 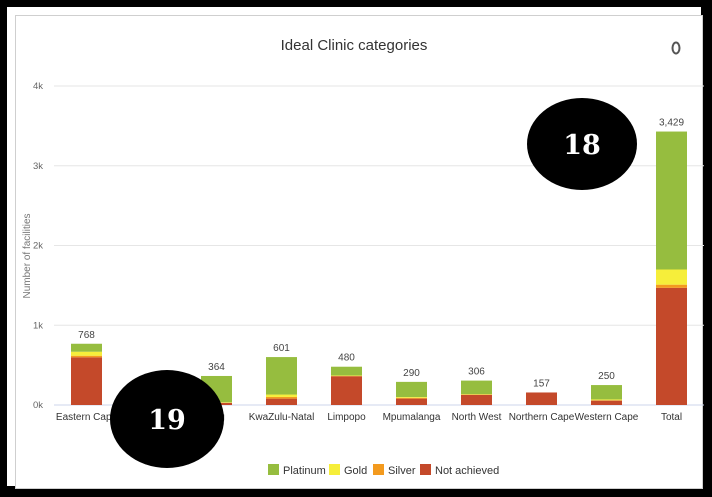 What do you see at coordinates (541, 383) in the screenshot?
I see `data-label: 157` at bounding box center [541, 383].